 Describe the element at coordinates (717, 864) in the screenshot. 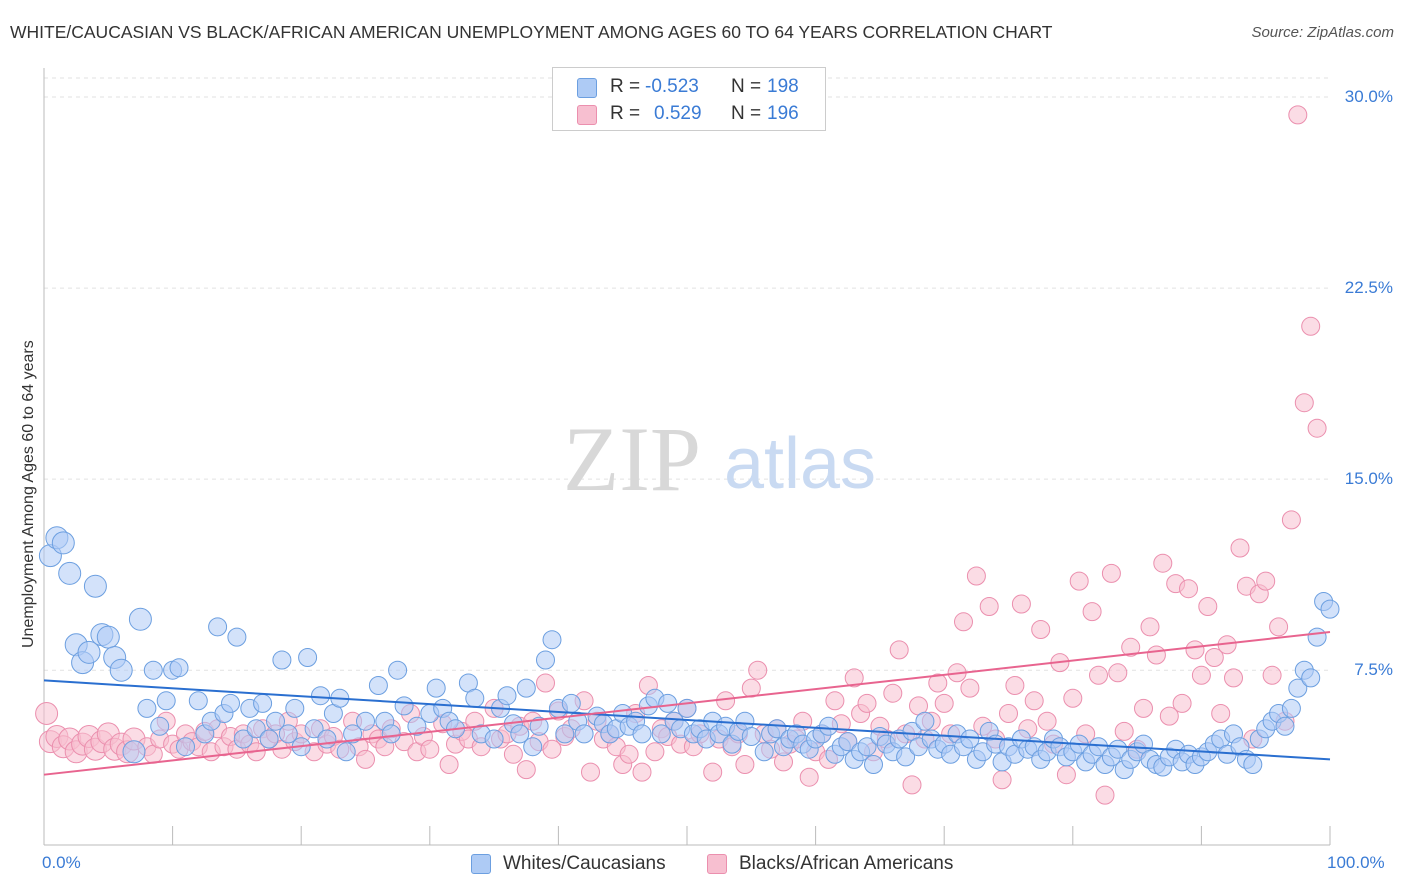

I see `bottom-legend-swatch-pink` at that location.